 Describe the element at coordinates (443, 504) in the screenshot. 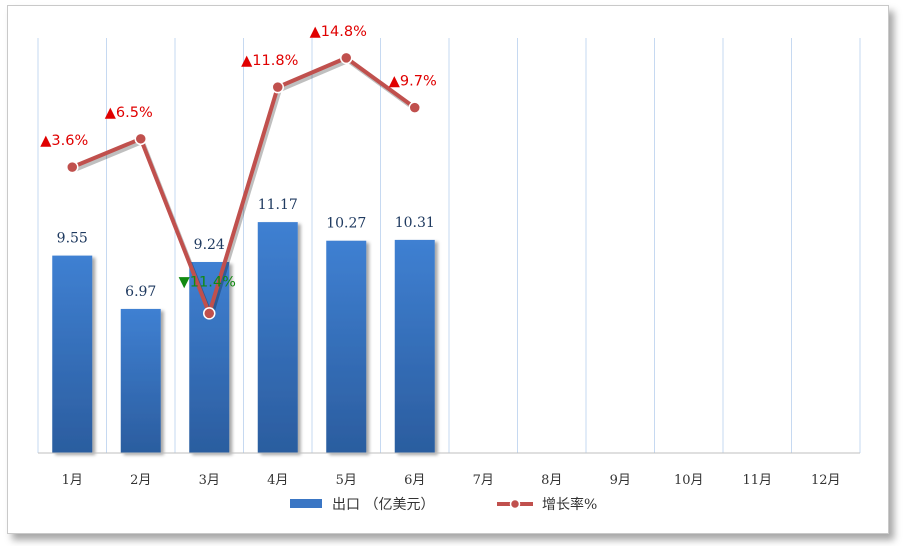

I see `legend: 出口 （亿美元） 增长率%` at that location.